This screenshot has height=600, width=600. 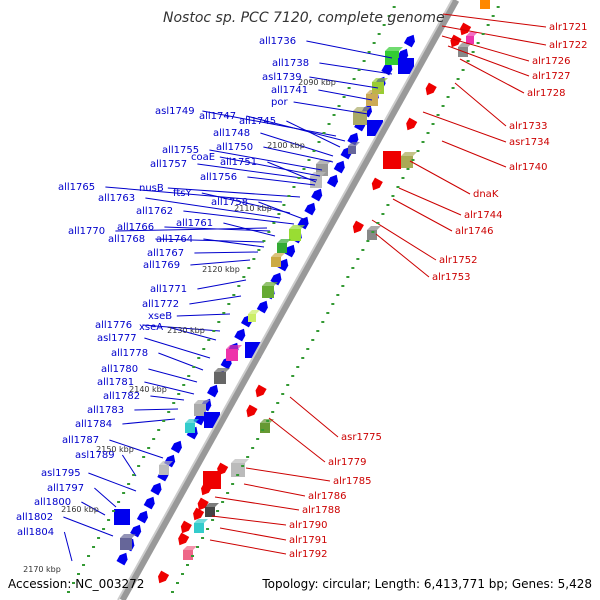 What do you see at coordinates (151, 188) in the screenshot?
I see `gene-label-nusB: nusB` at bounding box center [151, 188].